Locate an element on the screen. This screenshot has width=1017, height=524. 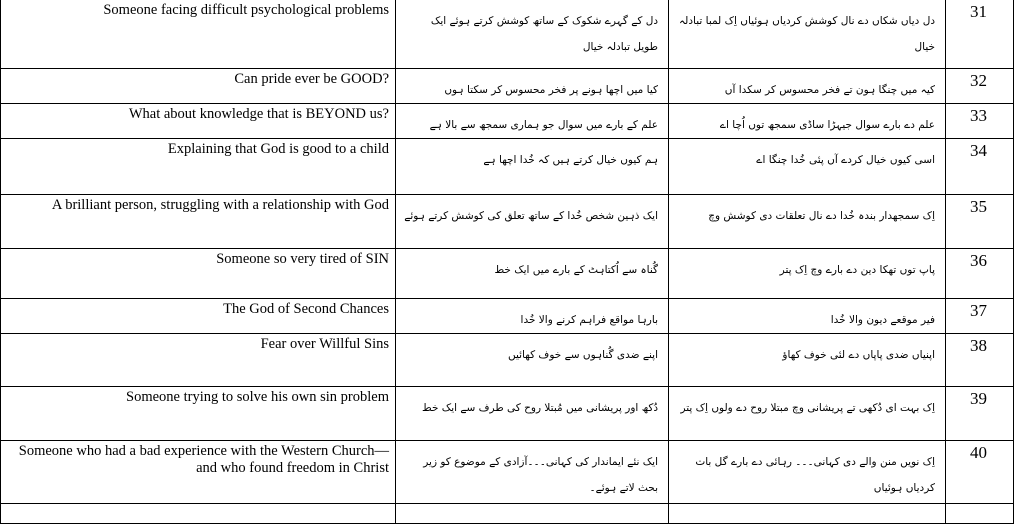
row-number: 36 is located at coordinates (979, 273).